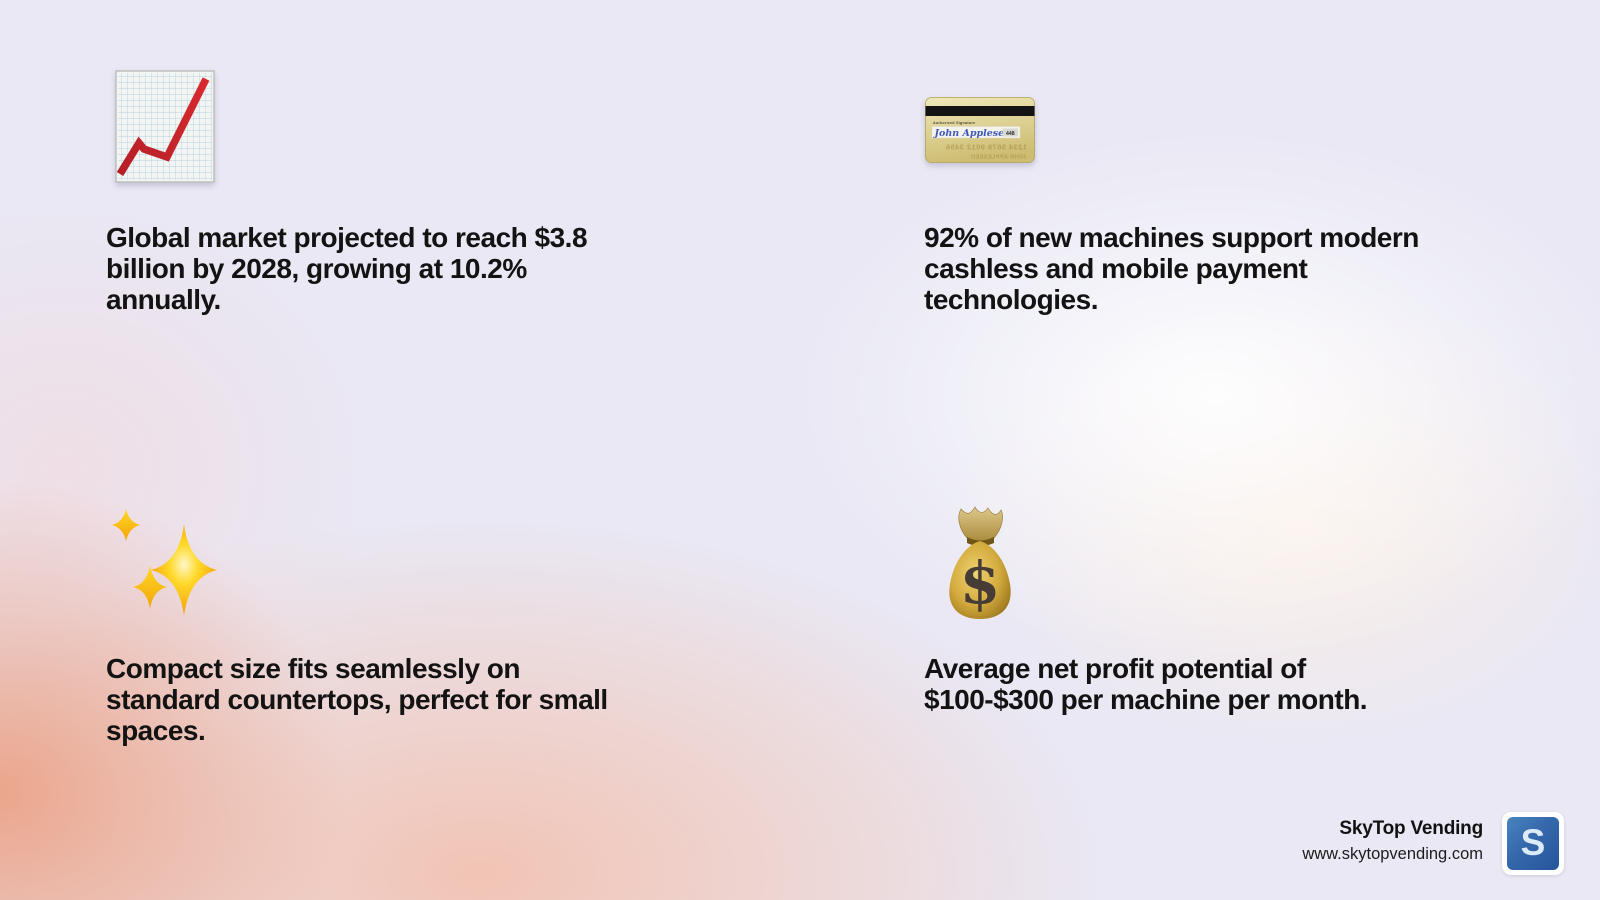 The width and height of the screenshot is (1600, 900). What do you see at coordinates (1411, 828) in the screenshot?
I see `brand-name: SkyTop Vending` at bounding box center [1411, 828].